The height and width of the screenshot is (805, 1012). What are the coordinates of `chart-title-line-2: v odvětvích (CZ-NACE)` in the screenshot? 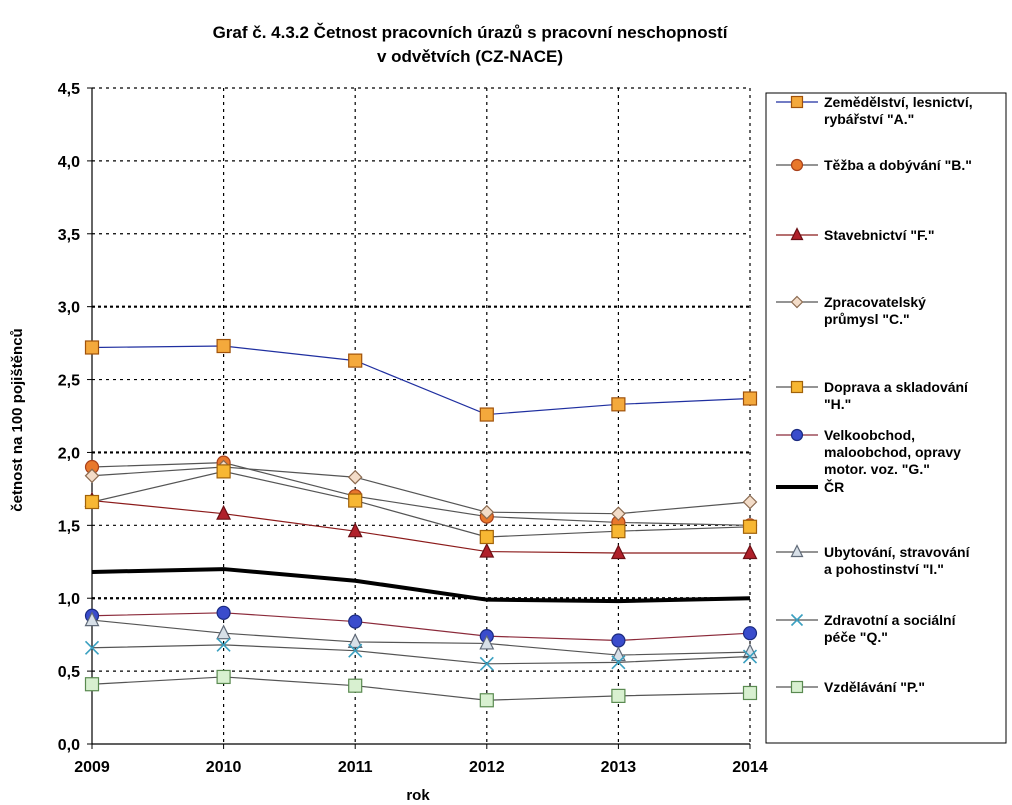 It's located at (470, 56).